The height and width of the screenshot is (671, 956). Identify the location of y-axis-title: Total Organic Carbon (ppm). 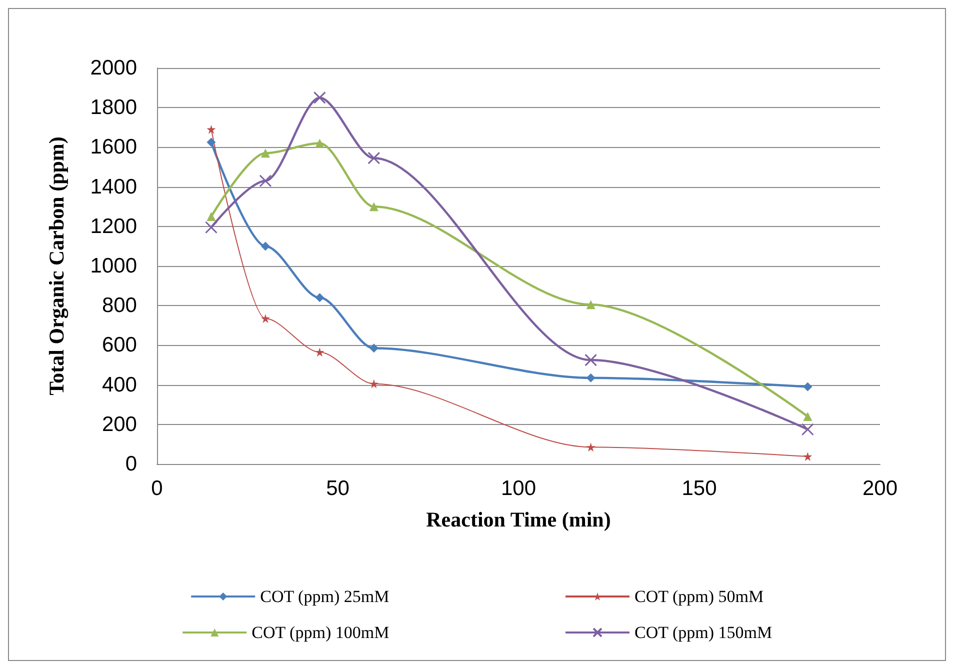
(56, 266).